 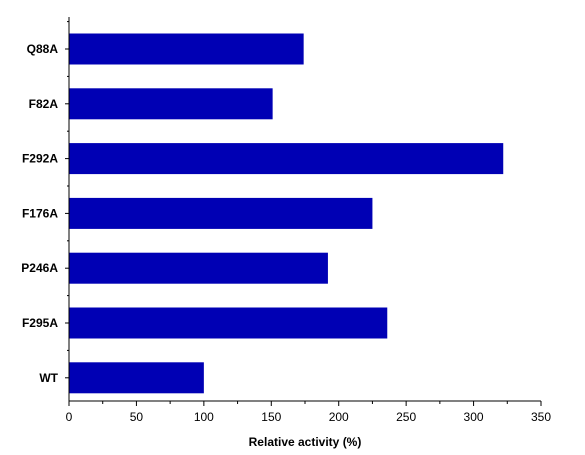 I want to click on y-tick-label-p246a: P246A, so click(x=39, y=268).